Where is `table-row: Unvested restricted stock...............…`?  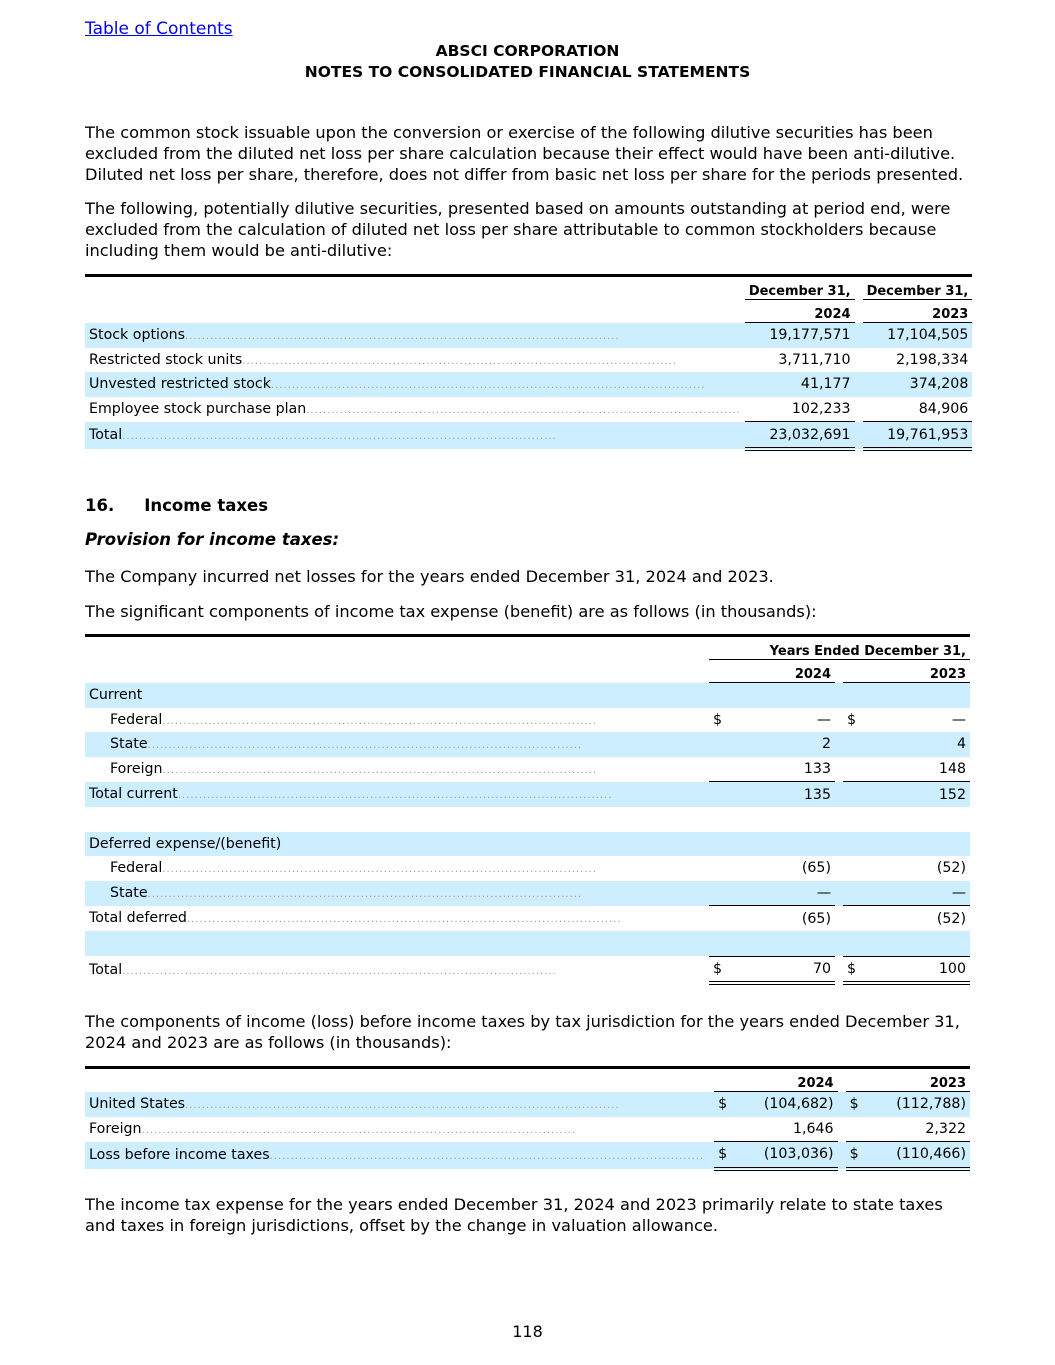
table-row: Unvested restricted stock...............… is located at coordinates (529, 384).